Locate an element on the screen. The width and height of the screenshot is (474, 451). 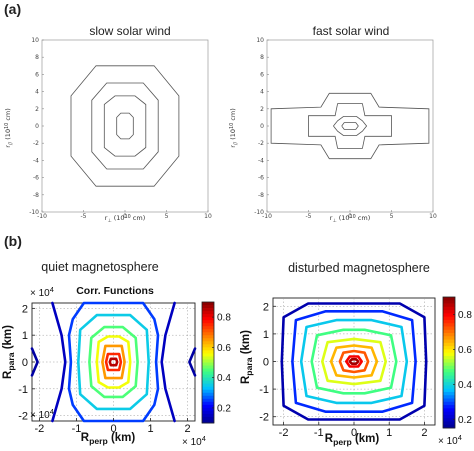
x-axis-label: r⊥ (1010 cm) is located at coordinates (350, 219).